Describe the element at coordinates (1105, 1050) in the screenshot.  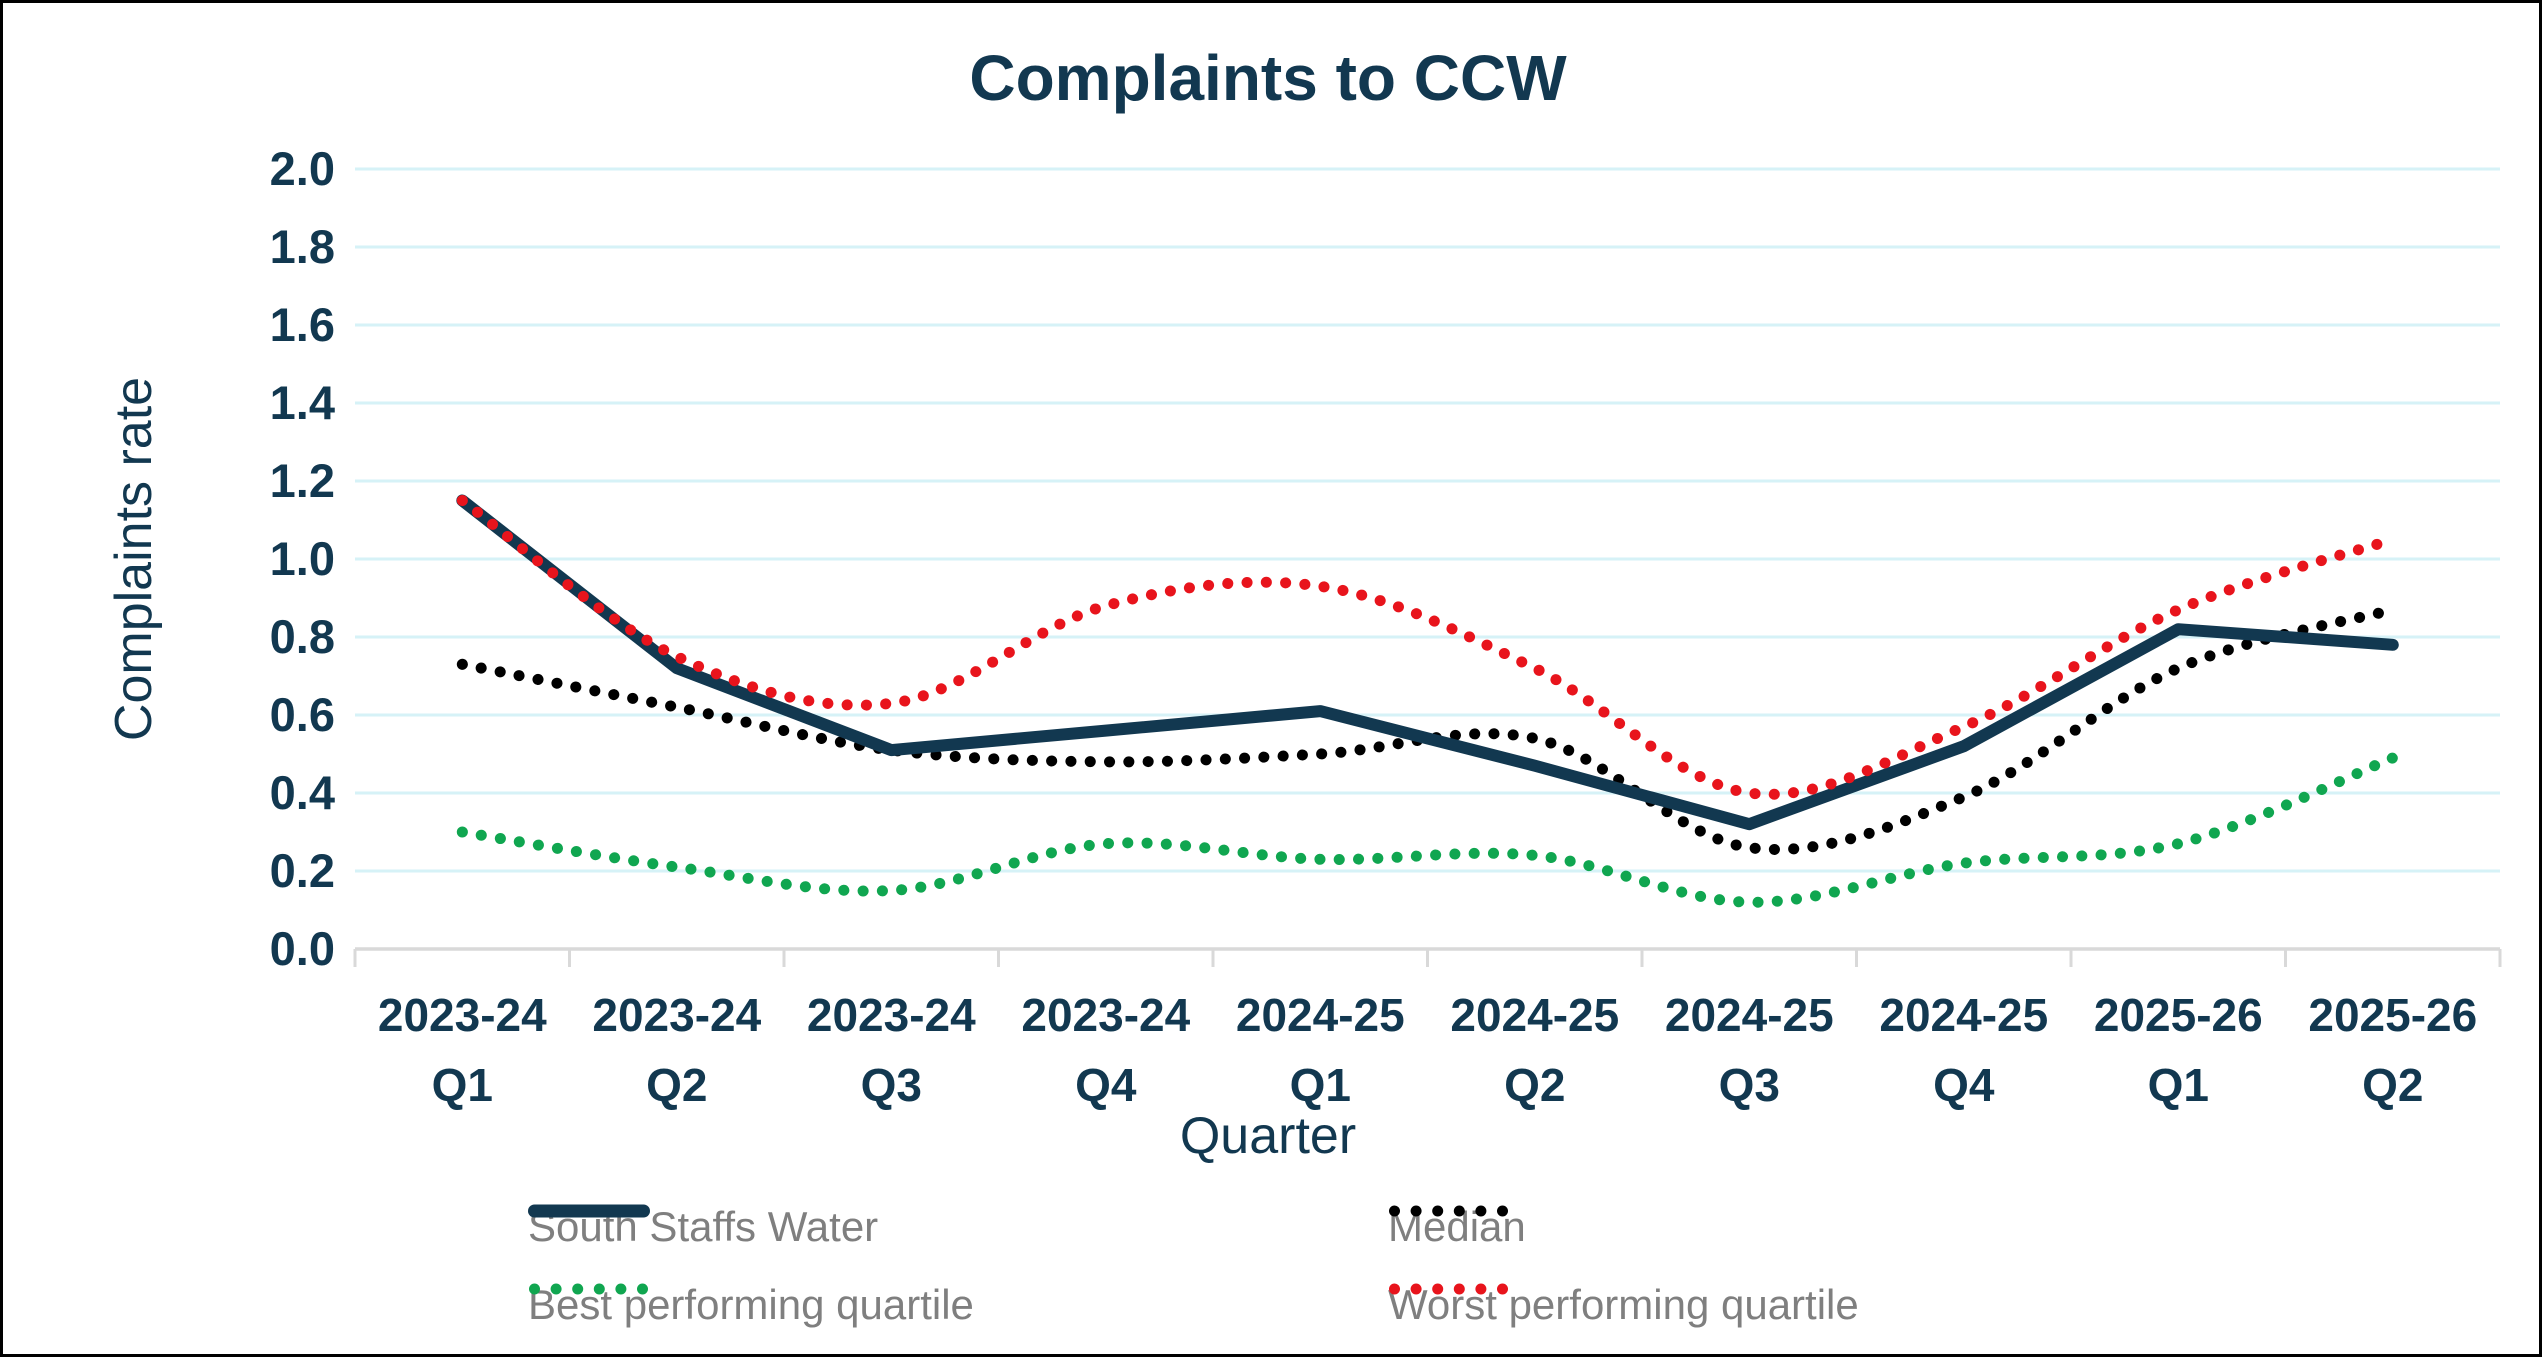
I see `x-tick-label: 2023-24 Q4` at that location.